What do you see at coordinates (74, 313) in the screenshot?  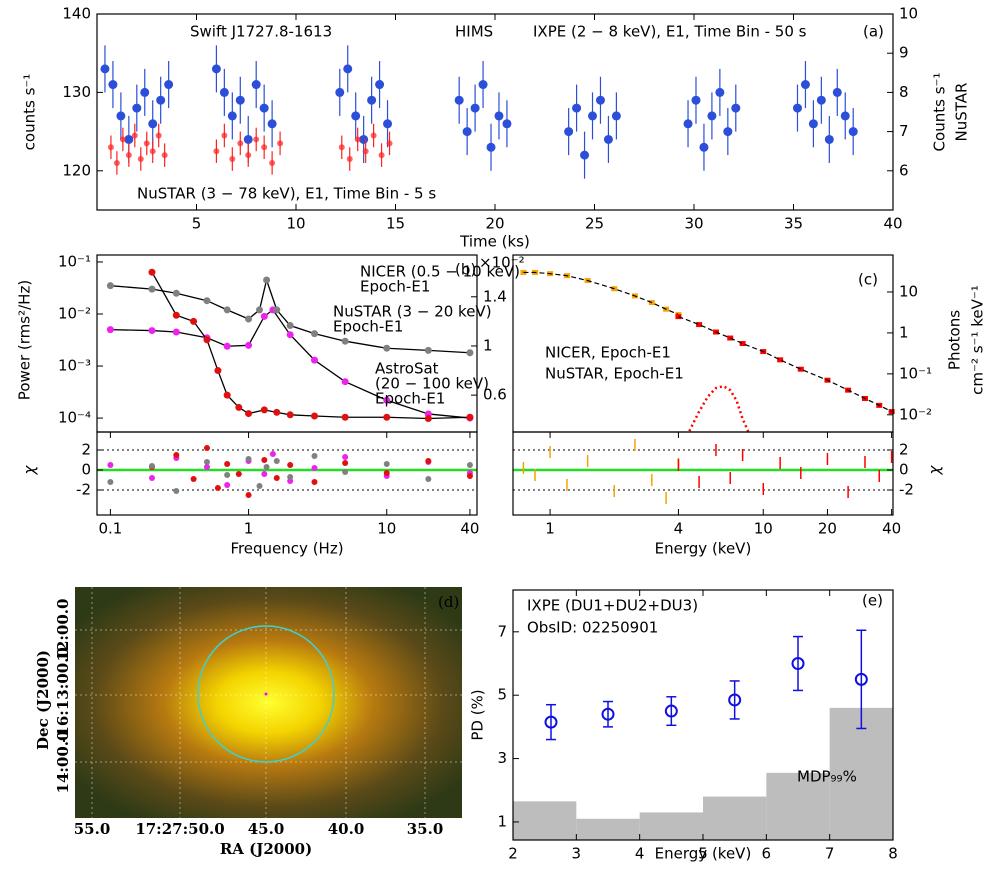 I see `y-tick-label: 10⁻²` at bounding box center [74, 313].